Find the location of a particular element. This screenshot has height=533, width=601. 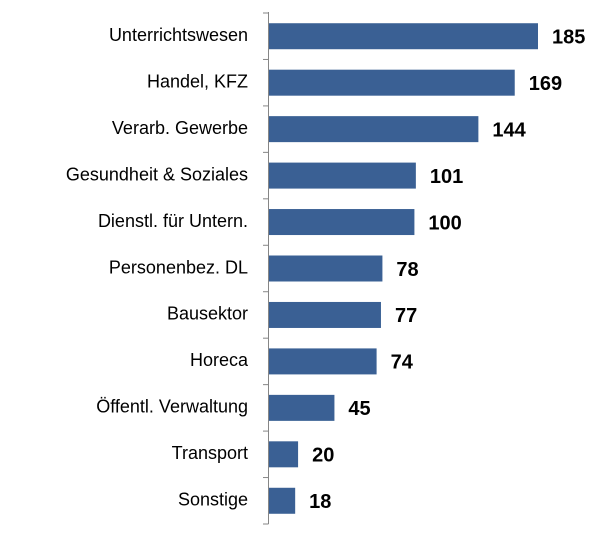

value-label: 100 is located at coordinates (444, 223).